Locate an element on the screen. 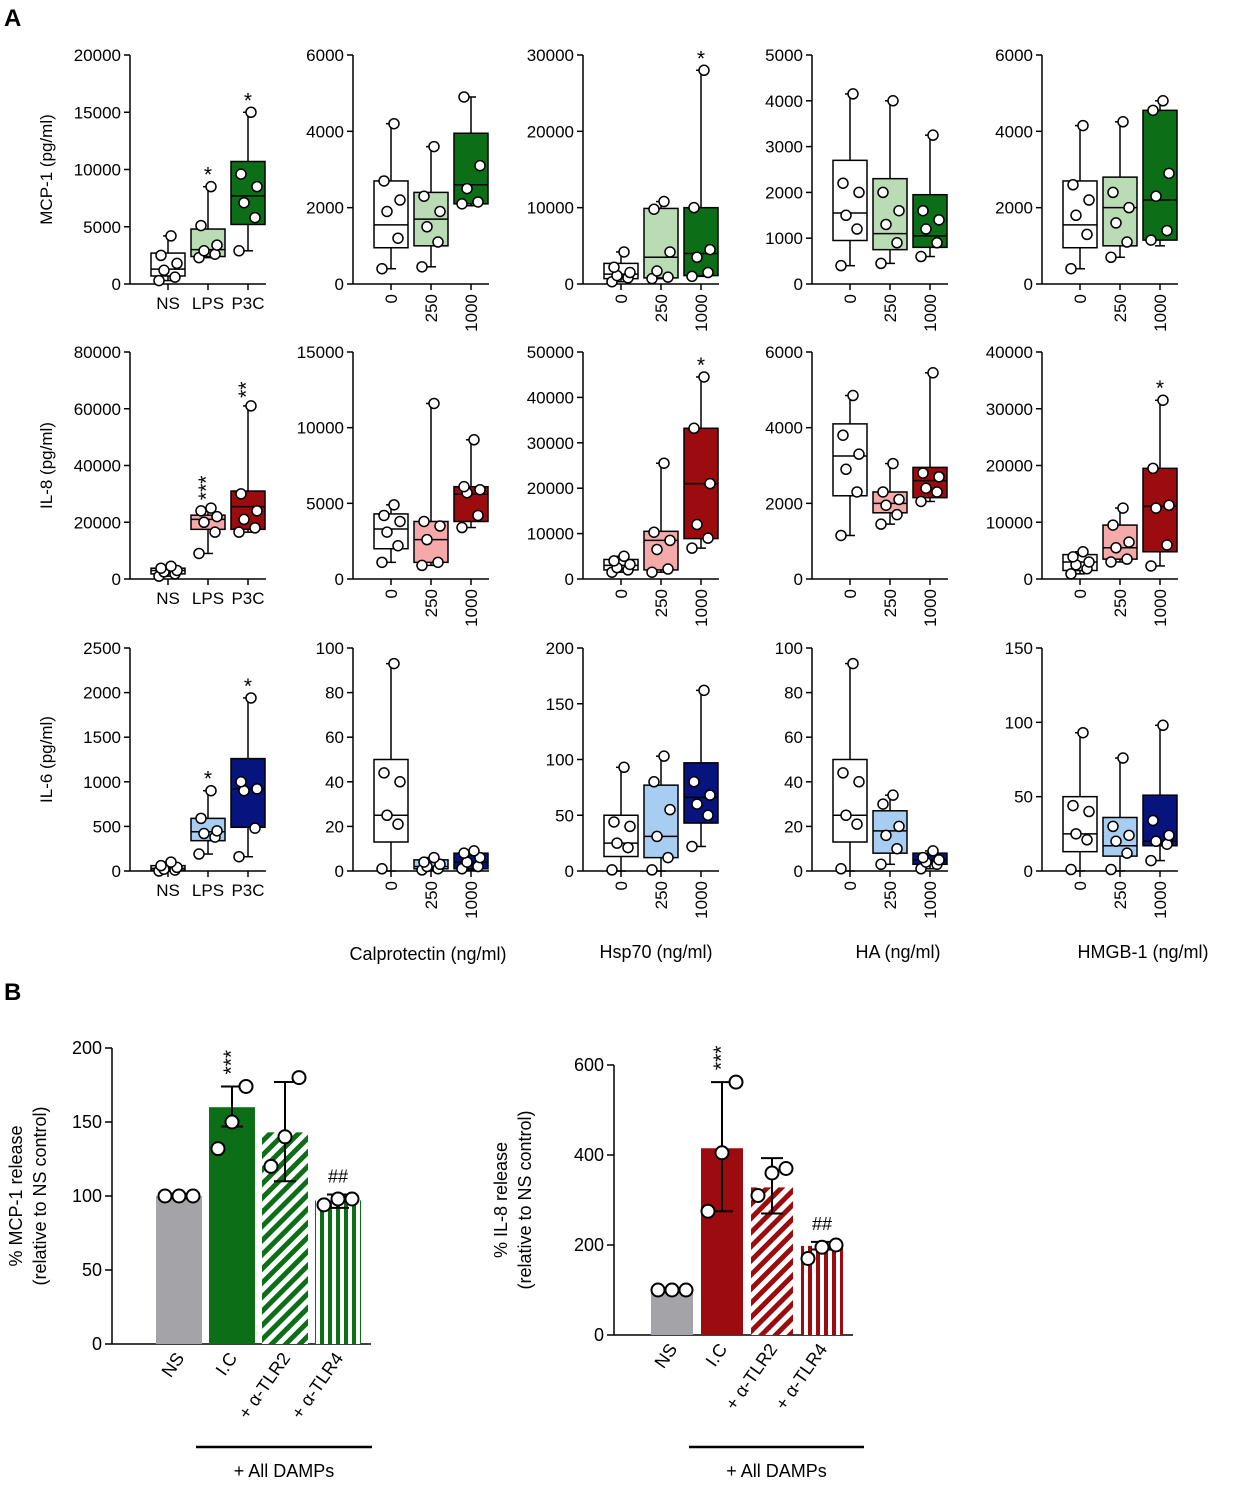  y-tick-label: 400 is located at coordinates (589, 1155).